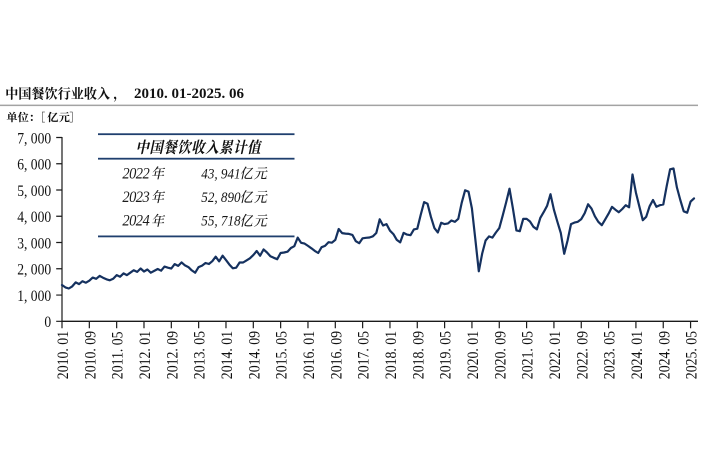 Image resolution: width=718 pixels, height=464 pixels. What do you see at coordinates (200, 355) in the screenshot?
I see `svg-text: 2013. 05` at bounding box center [200, 355].